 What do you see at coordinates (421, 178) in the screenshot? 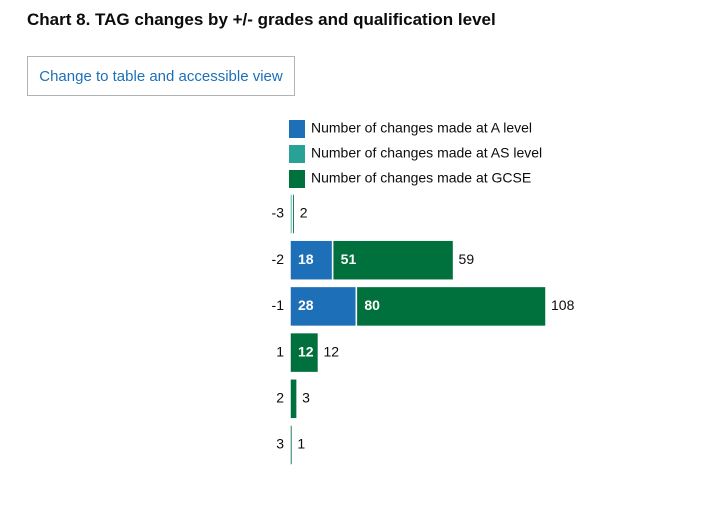
I see `legend-label: Number of changes made at GCSE` at bounding box center [421, 178].